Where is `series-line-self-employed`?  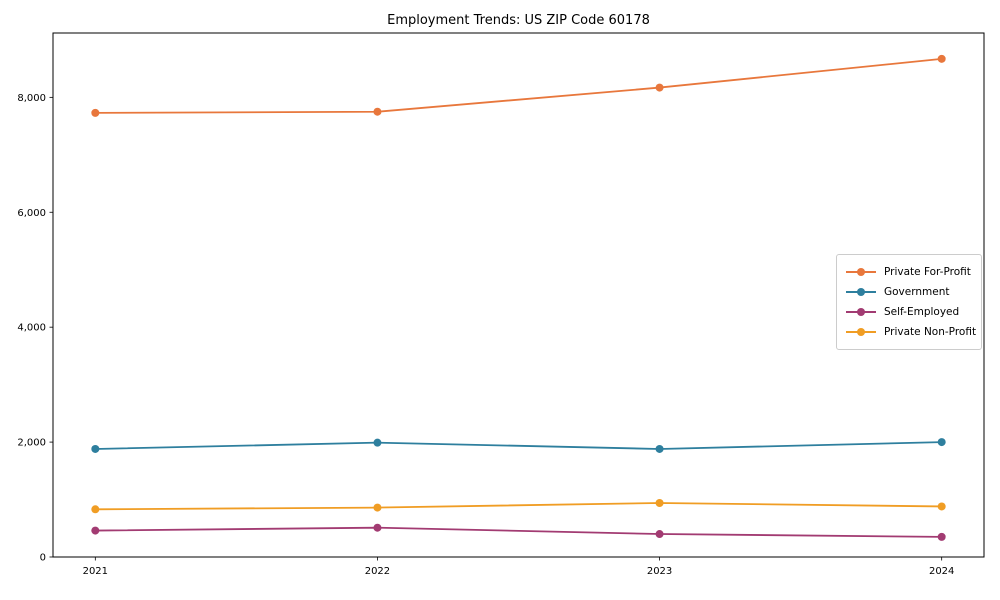
series-line-self-employed is located at coordinates (518, 532).